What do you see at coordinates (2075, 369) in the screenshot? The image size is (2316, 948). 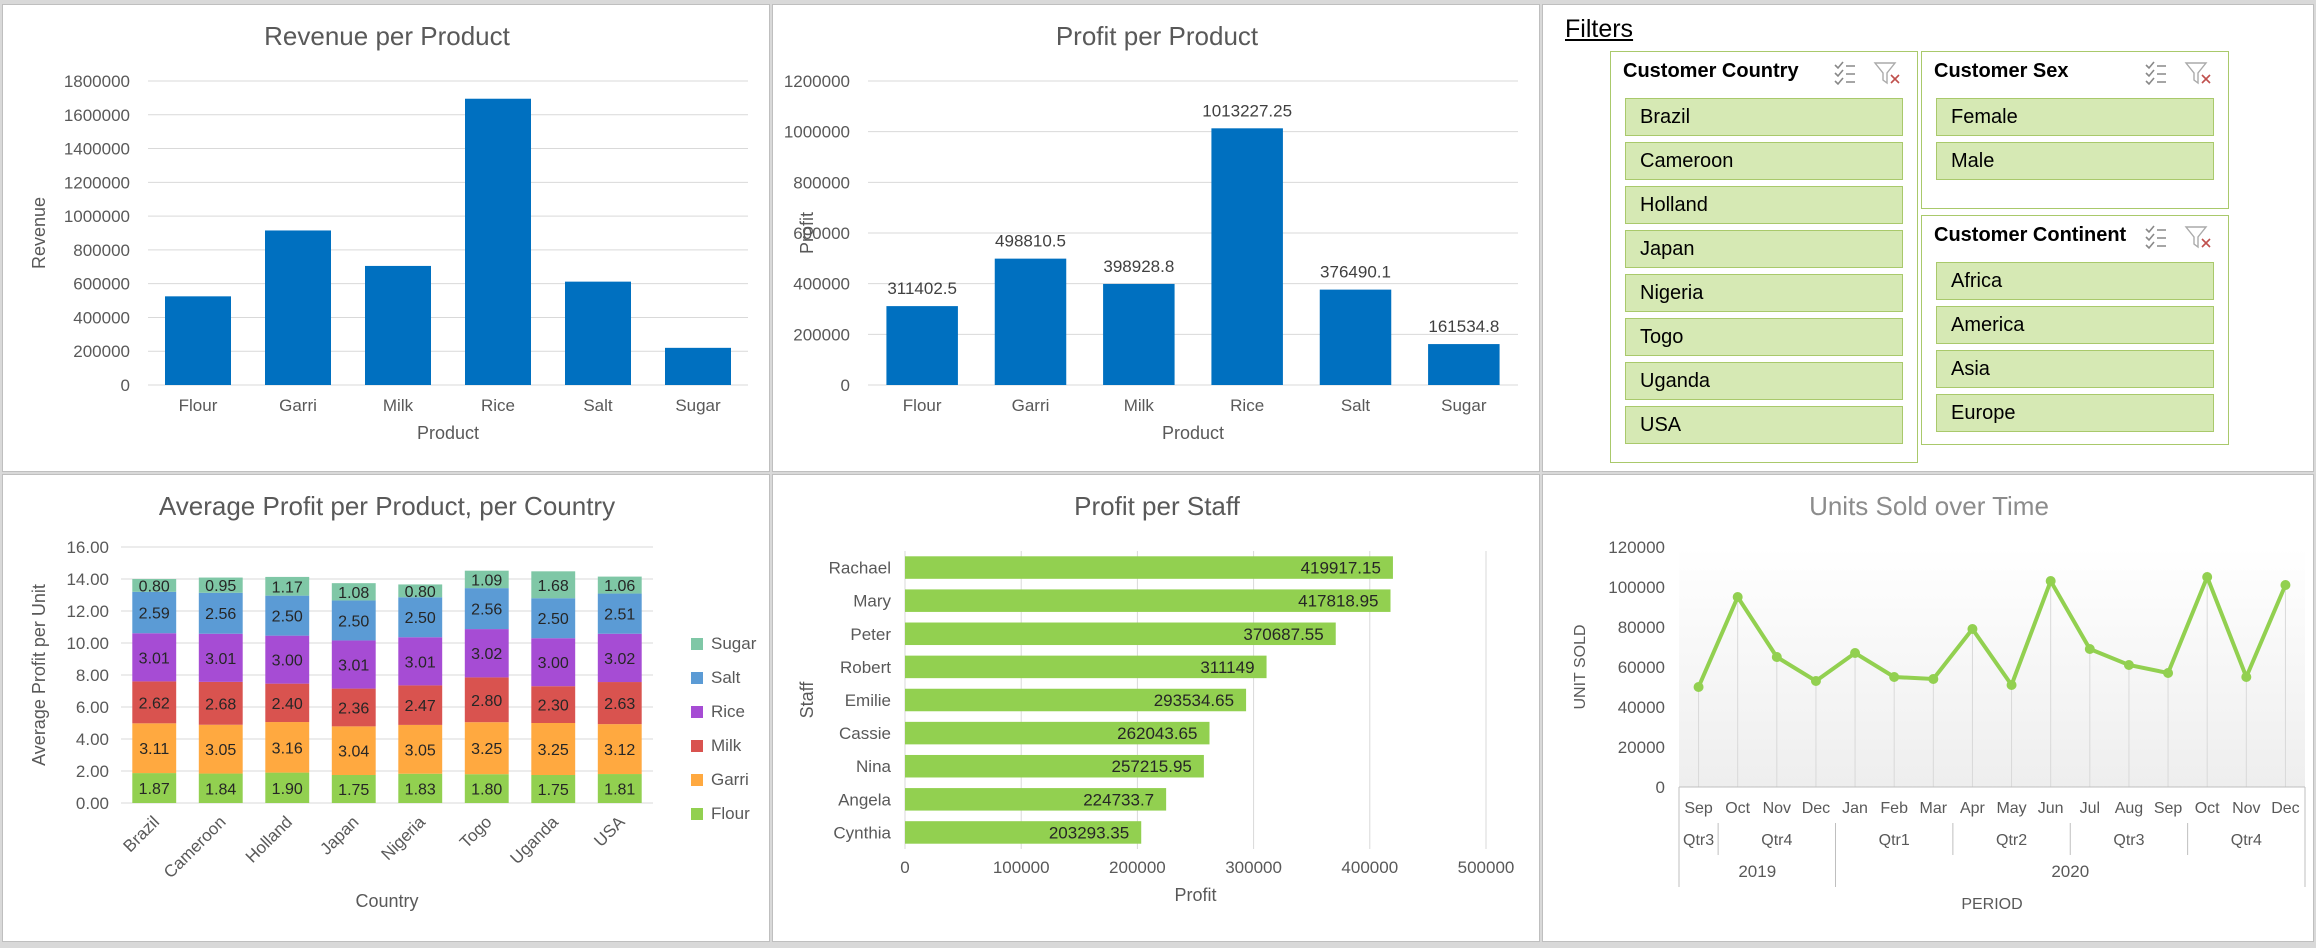 I see `slicer-item-asia: Asia` at bounding box center [2075, 369].